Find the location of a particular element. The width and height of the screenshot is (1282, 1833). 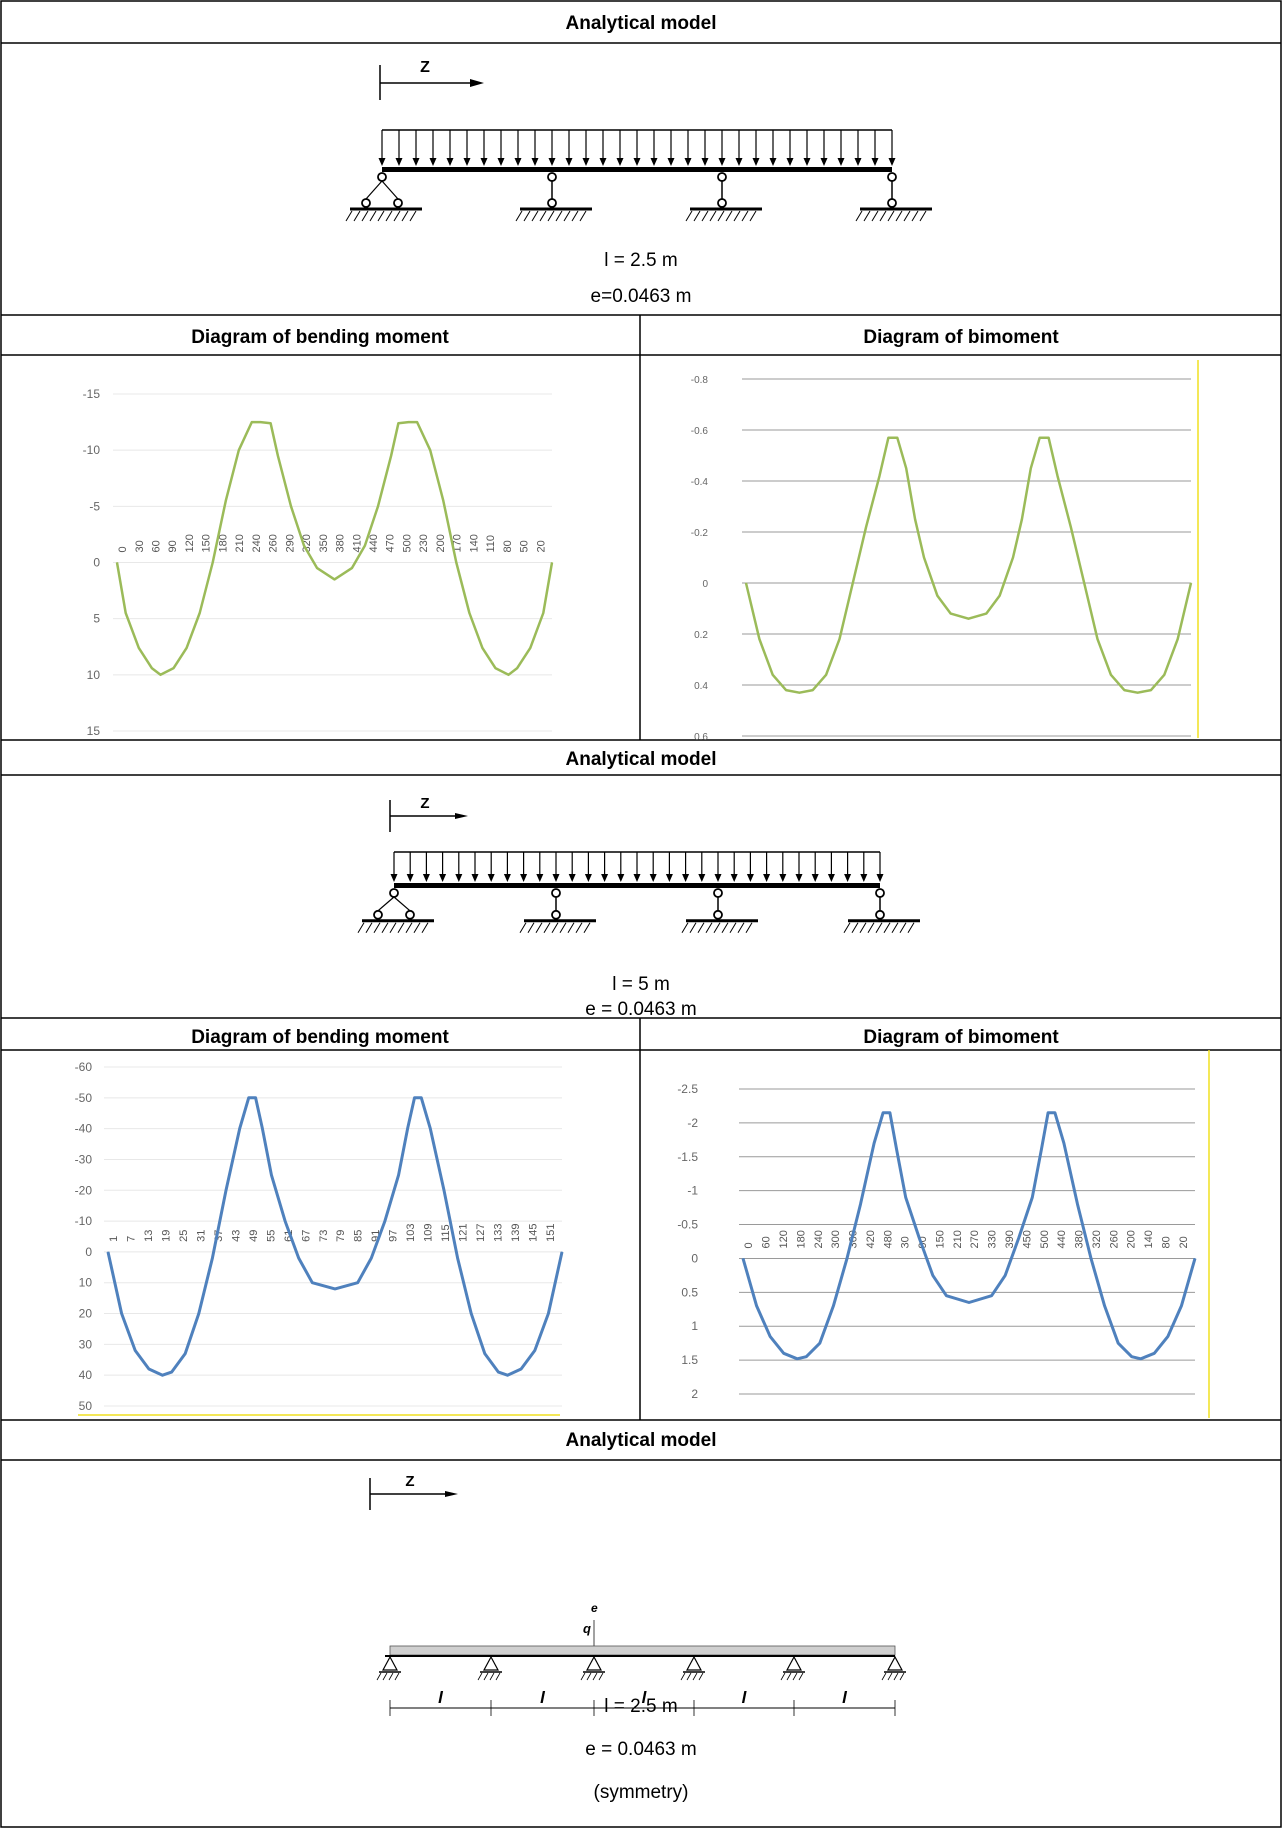

y-tick-label: 5 is located at coordinates (96, 619).